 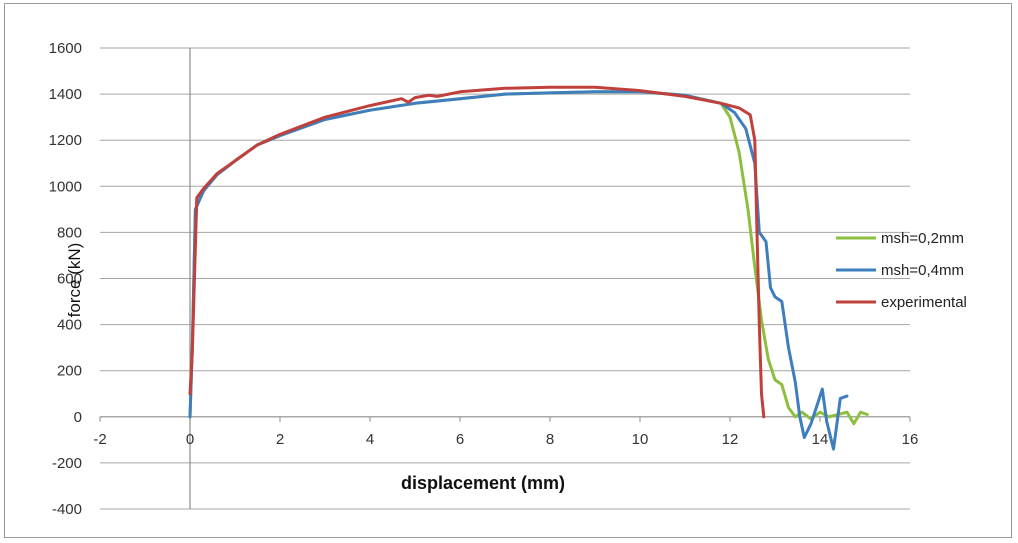 What do you see at coordinates (65, 140) in the screenshot?
I see `y-tick-label: 1200` at bounding box center [65, 140].